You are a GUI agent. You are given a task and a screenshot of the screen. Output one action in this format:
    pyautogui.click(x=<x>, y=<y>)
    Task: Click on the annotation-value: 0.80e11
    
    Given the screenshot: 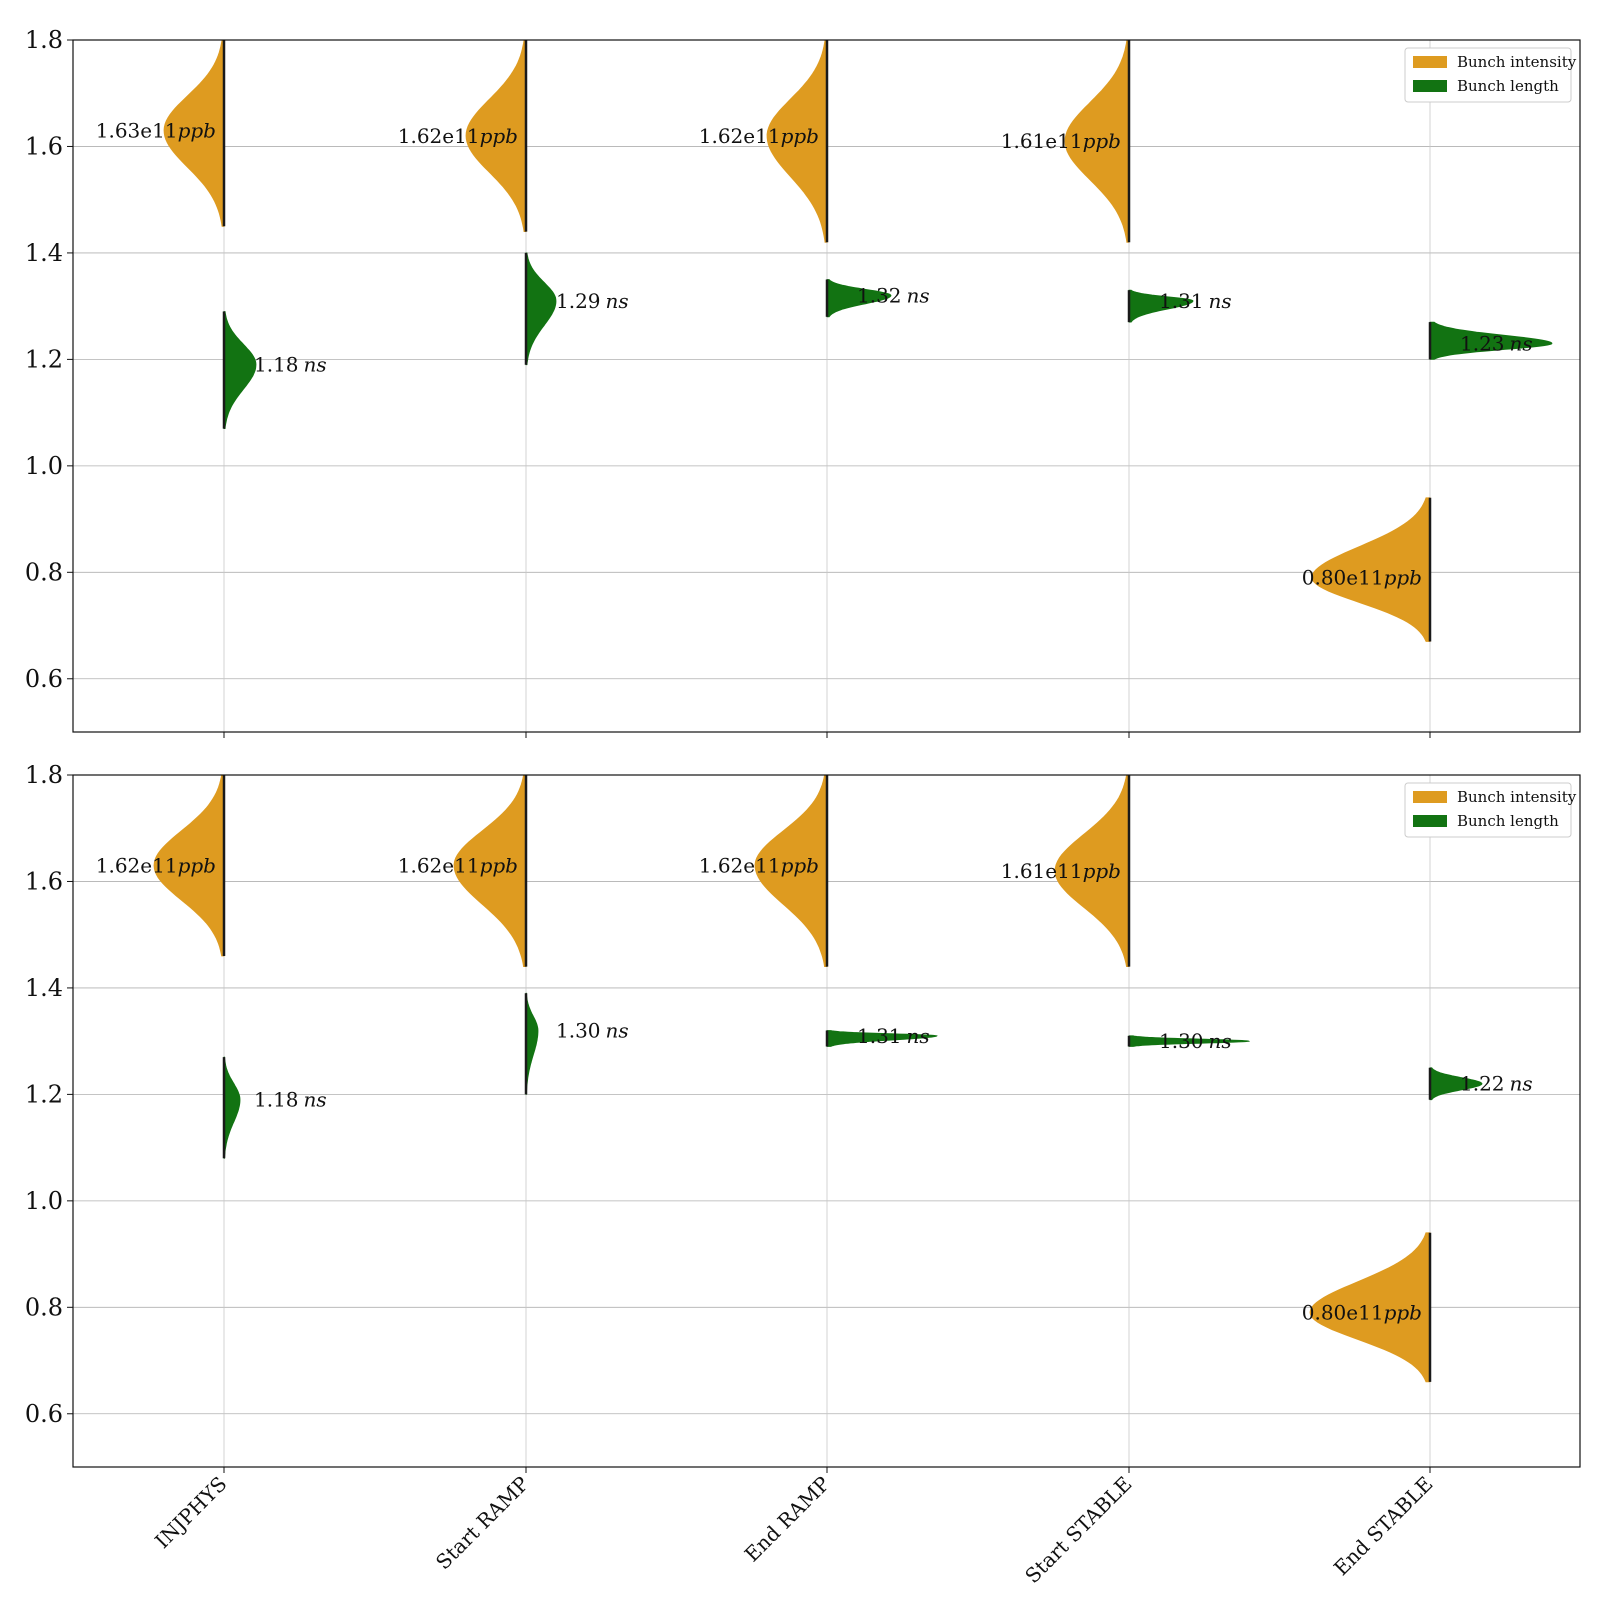 What is the action you would take?
    pyautogui.click(x=1343, y=578)
    